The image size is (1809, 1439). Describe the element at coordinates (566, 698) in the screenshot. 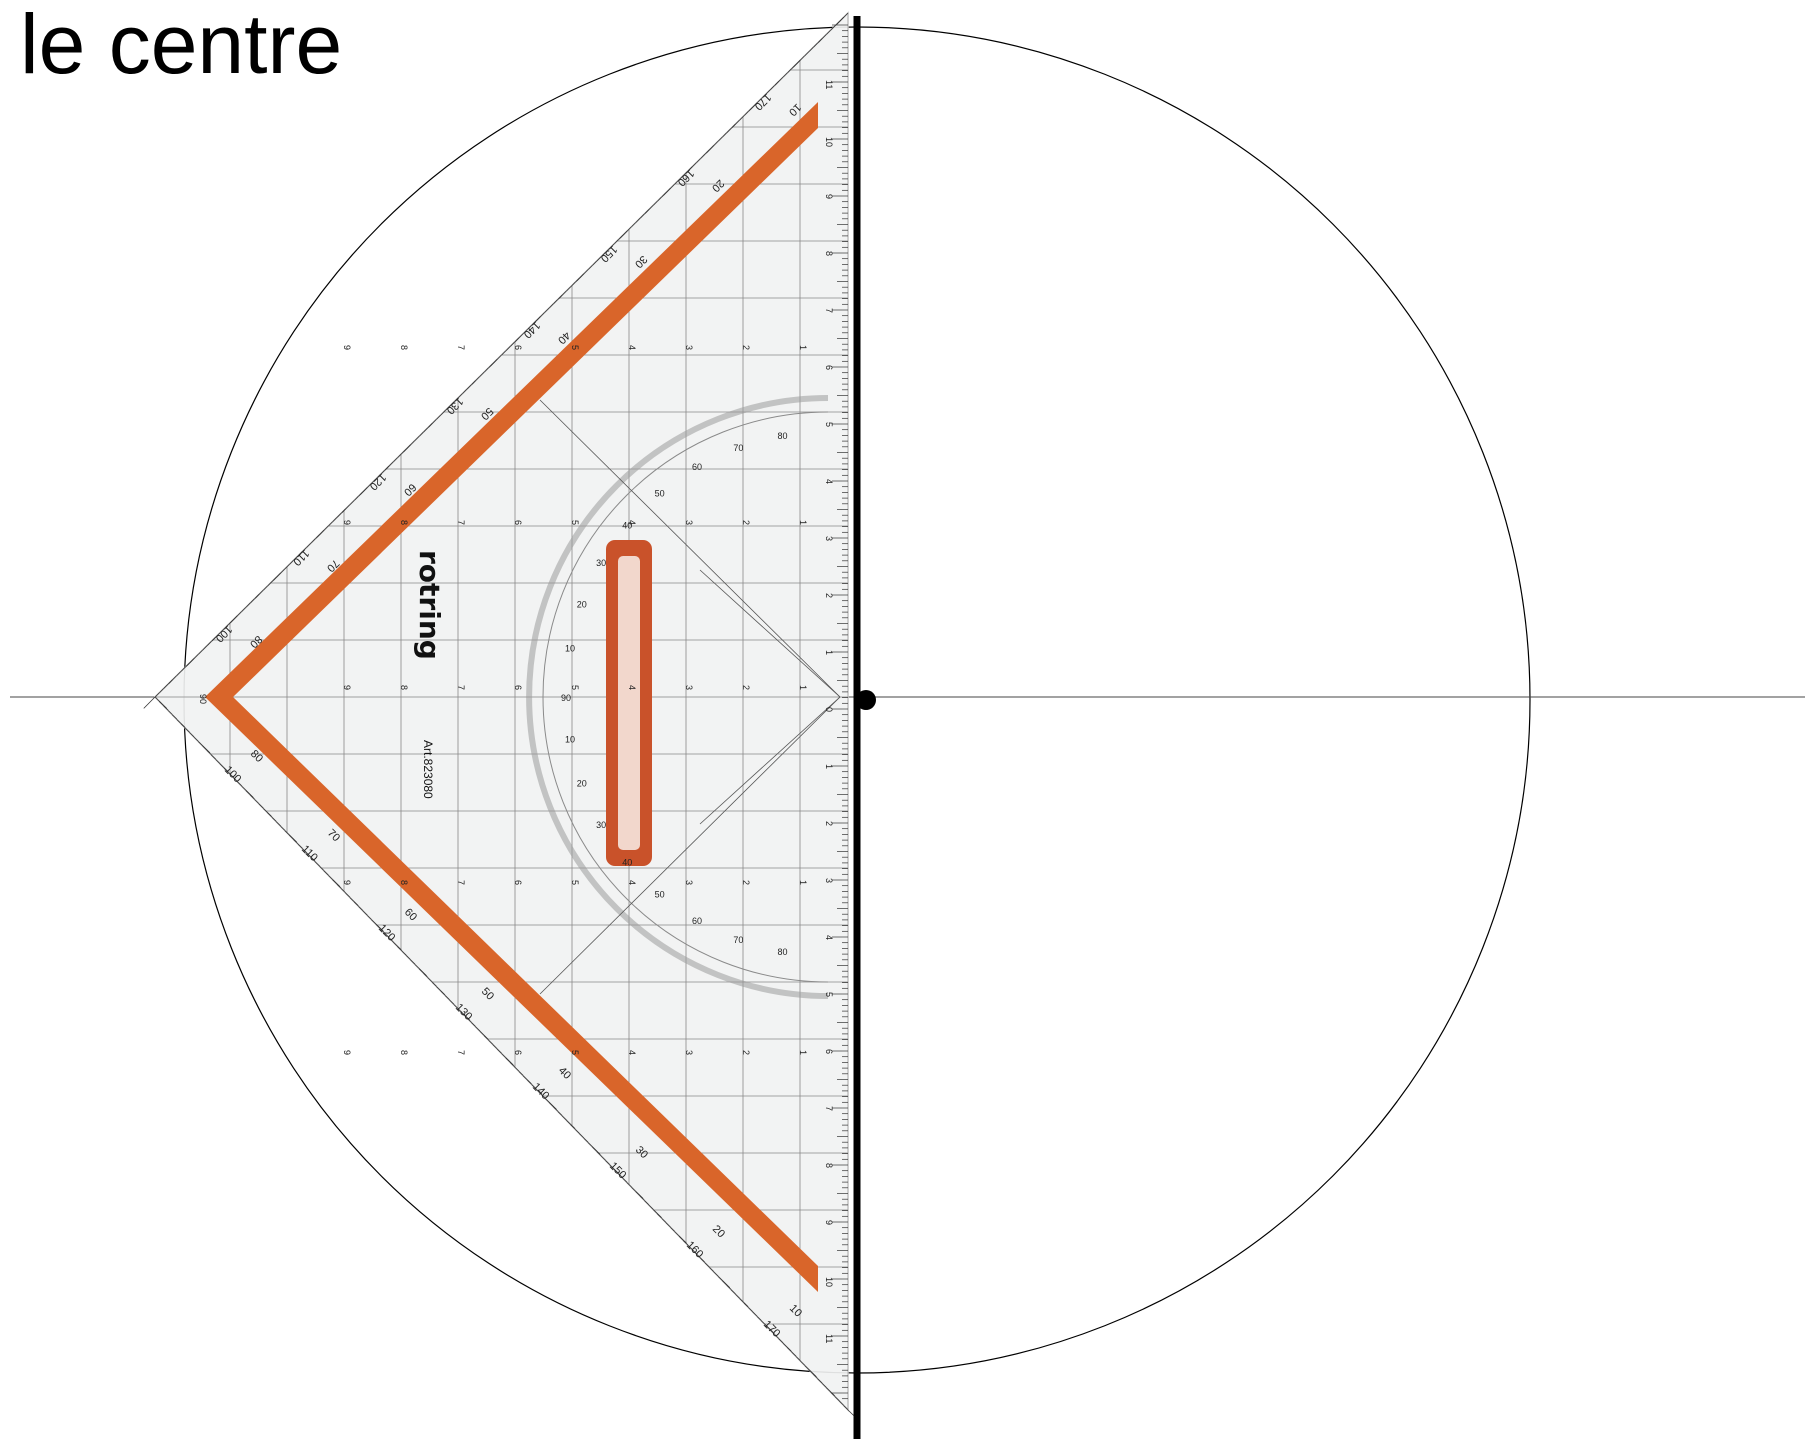

I see `protractor-center-label: 90` at that location.